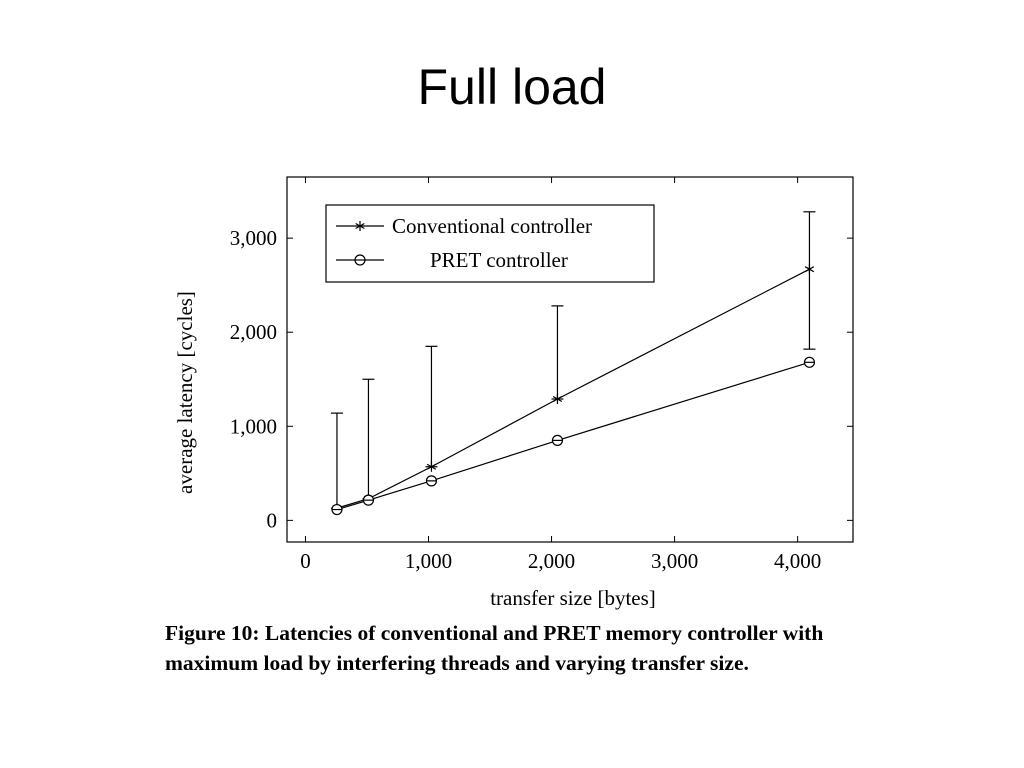 This screenshot has height=768, width=1024. Describe the element at coordinates (360, 226) in the screenshot. I see `legend-marker-conventional` at that location.